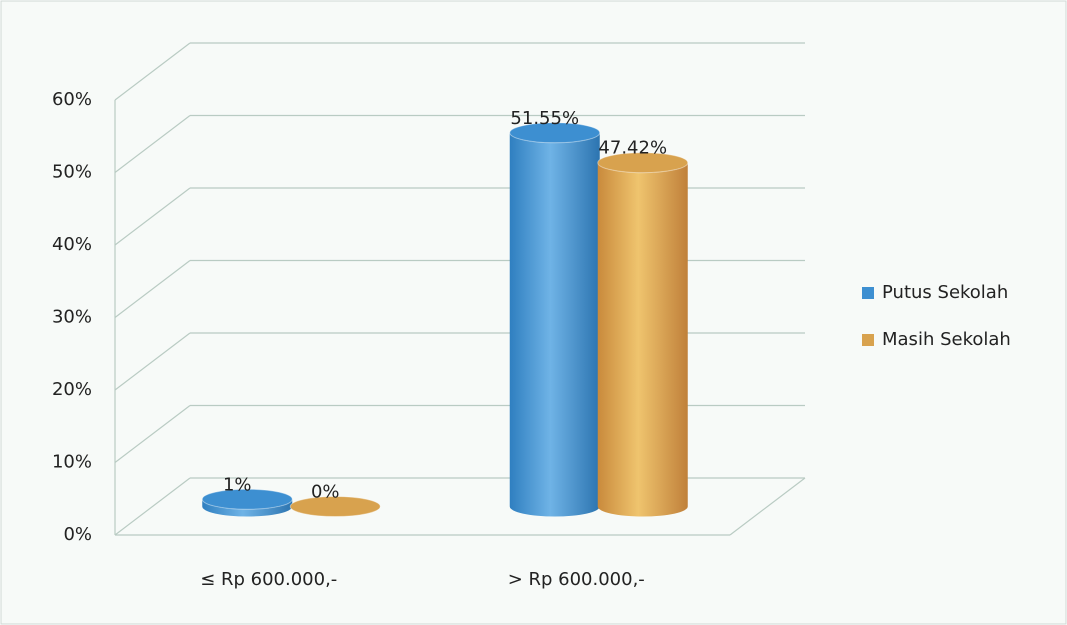 The width and height of the screenshot is (1067, 625). Describe the element at coordinates (576, 579) in the screenshot. I see `x-tick-label: > Rp 600.000,-` at that location.